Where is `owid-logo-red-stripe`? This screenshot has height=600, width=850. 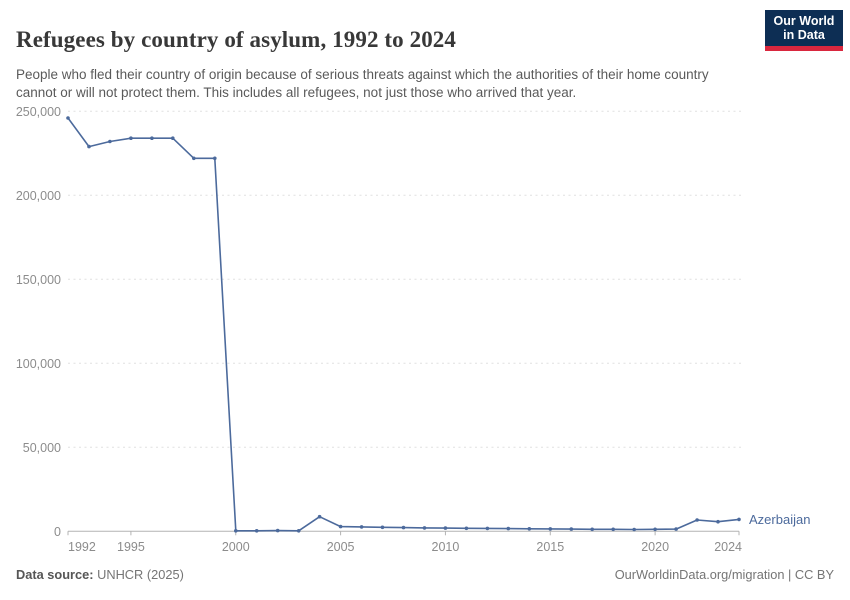 owid-logo-red-stripe is located at coordinates (804, 48).